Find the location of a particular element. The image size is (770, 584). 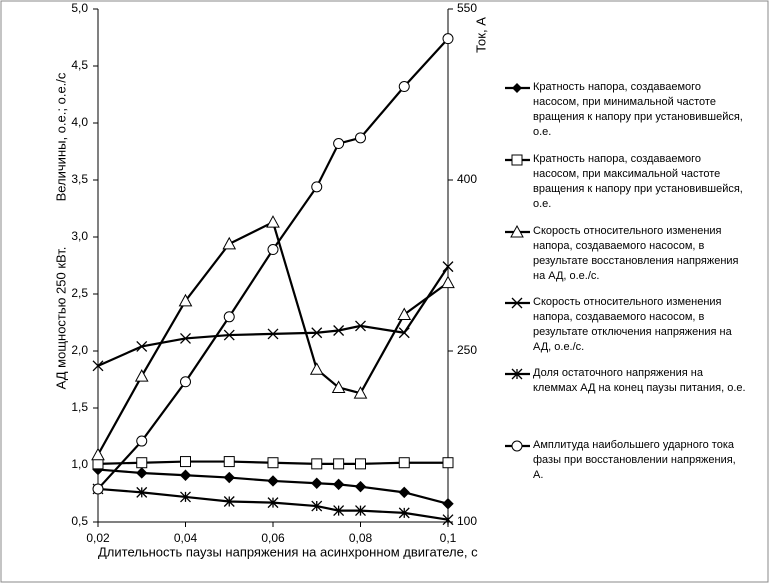

y2-tick-label: 400 is located at coordinates (467, 179).